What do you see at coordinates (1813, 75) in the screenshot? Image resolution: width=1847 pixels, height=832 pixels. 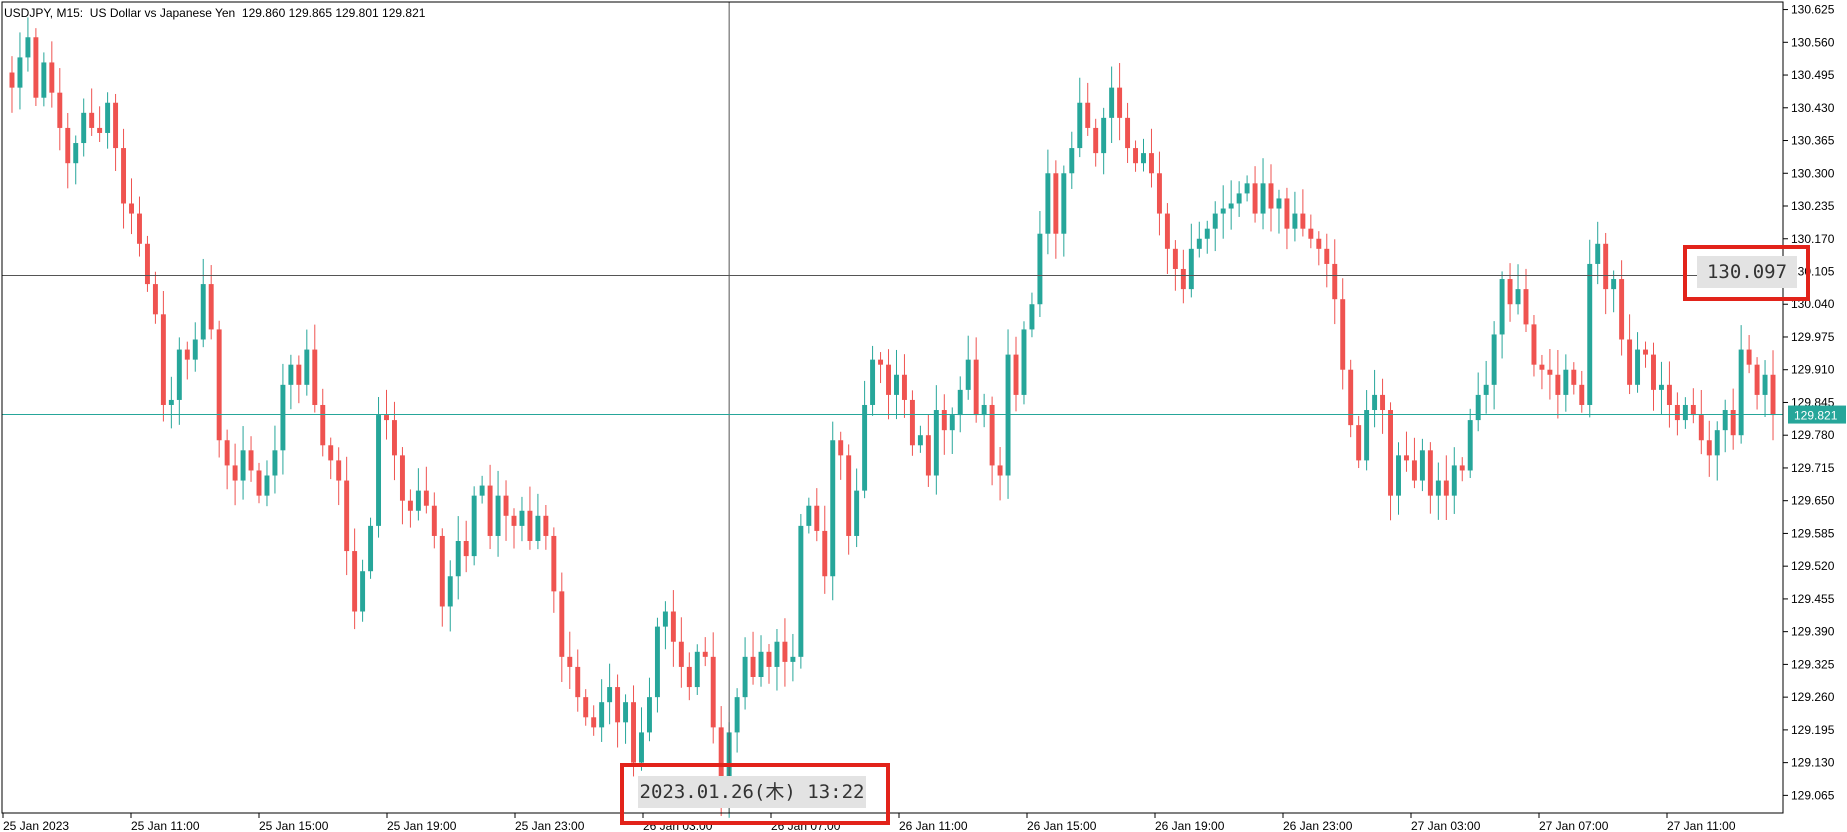 I see `y-tick-label: 130.495` at bounding box center [1813, 75].